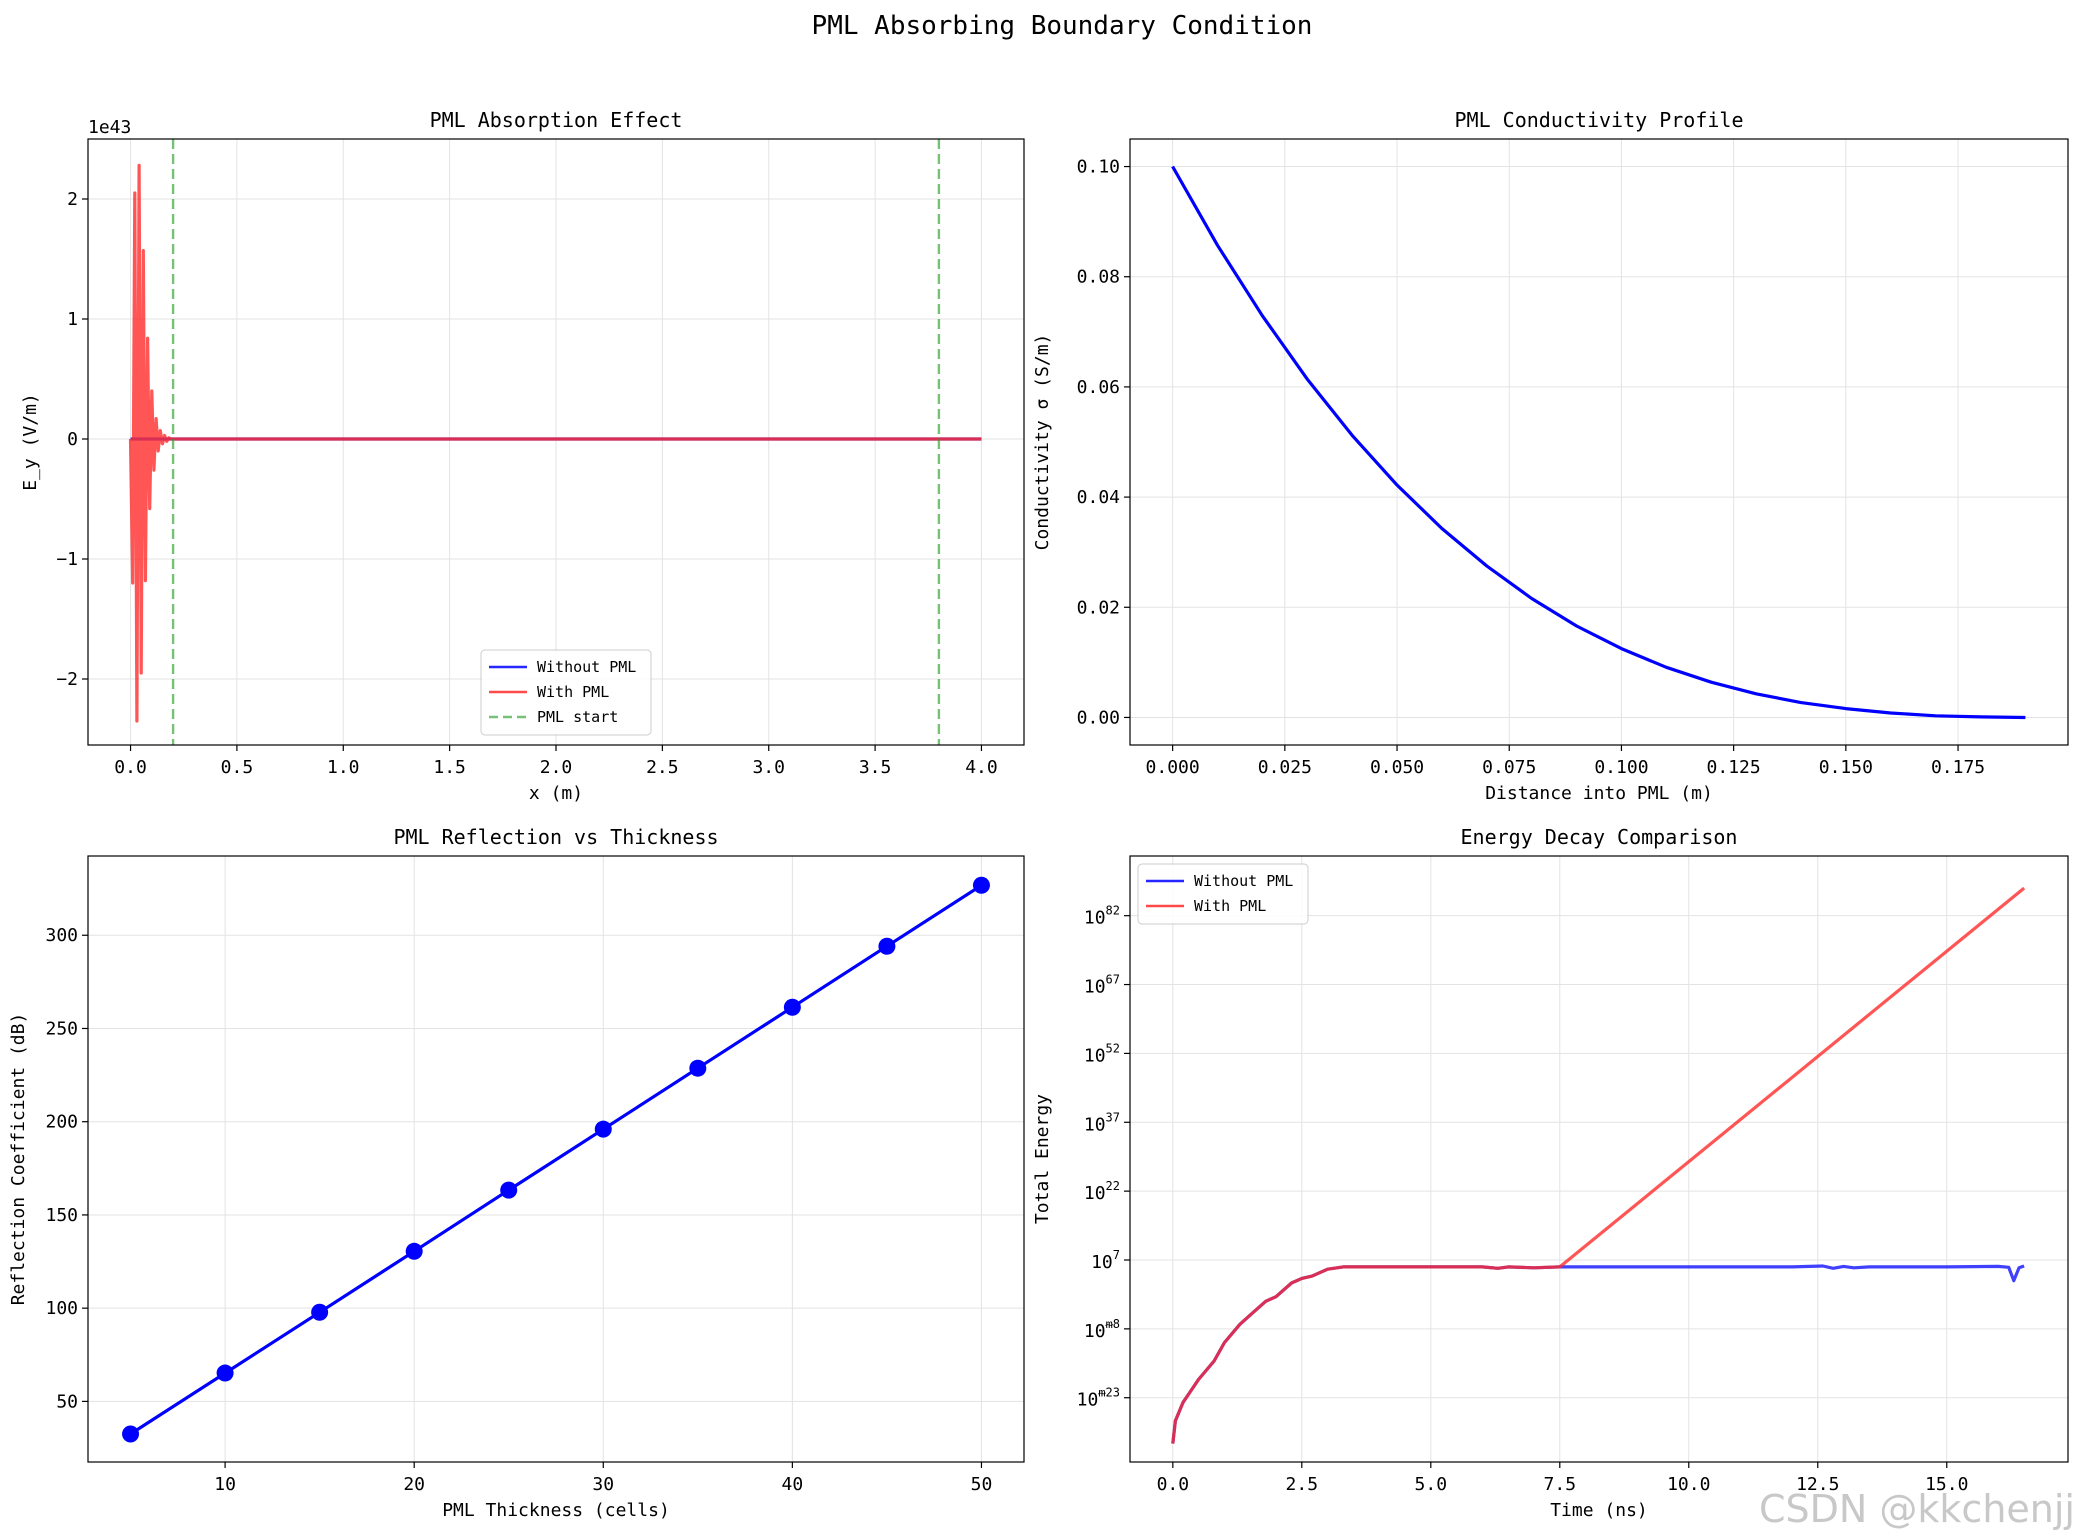 Image resolution: width=2084 pixels, height=1536 pixels. Describe the element at coordinates (1599, 793) in the screenshot. I see `x-axis-label: Distance into PML (m)` at that location.